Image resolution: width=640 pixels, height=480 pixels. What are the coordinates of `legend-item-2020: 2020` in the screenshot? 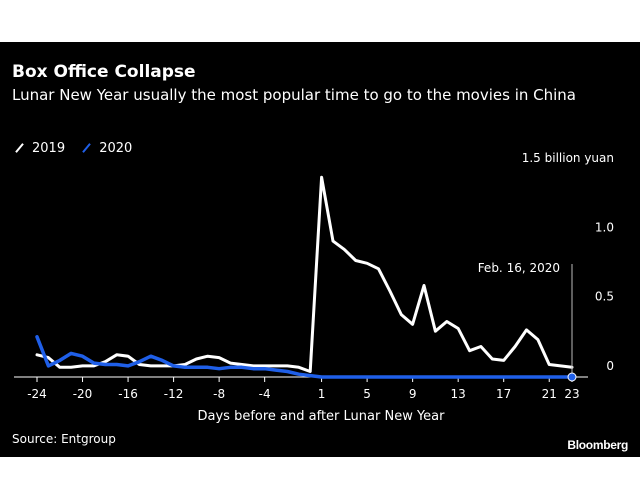 It's located at (106, 148).